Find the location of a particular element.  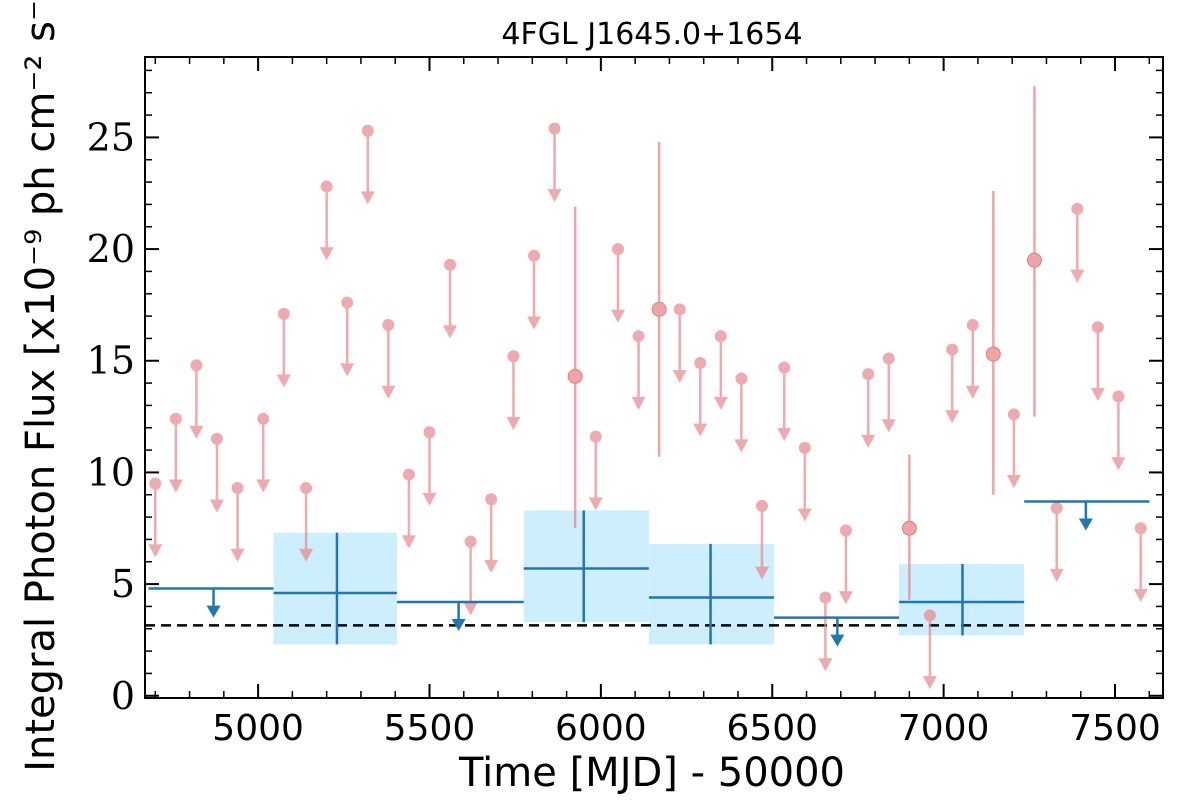

x-tick-label: 7000 is located at coordinates (944, 728).